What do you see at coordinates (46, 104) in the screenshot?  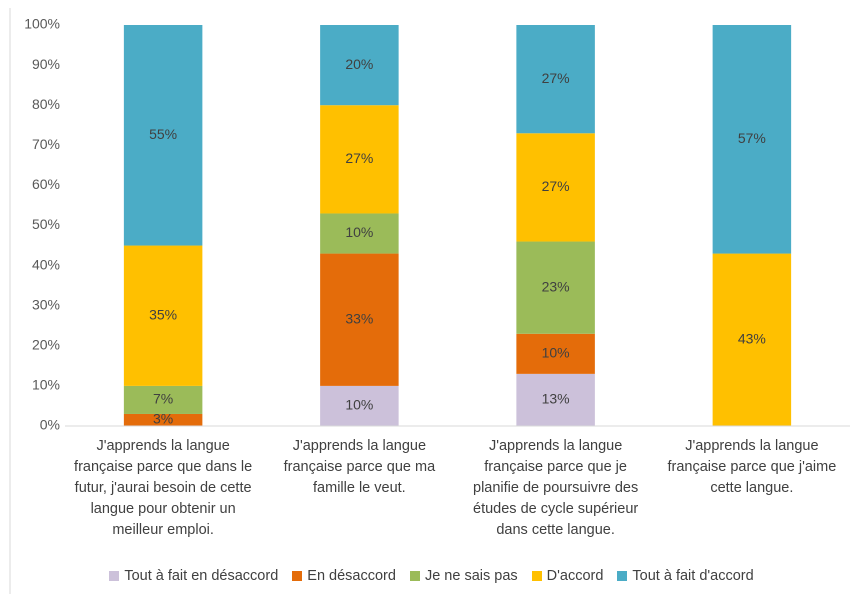 I see `y-tick-label: 80%` at bounding box center [46, 104].